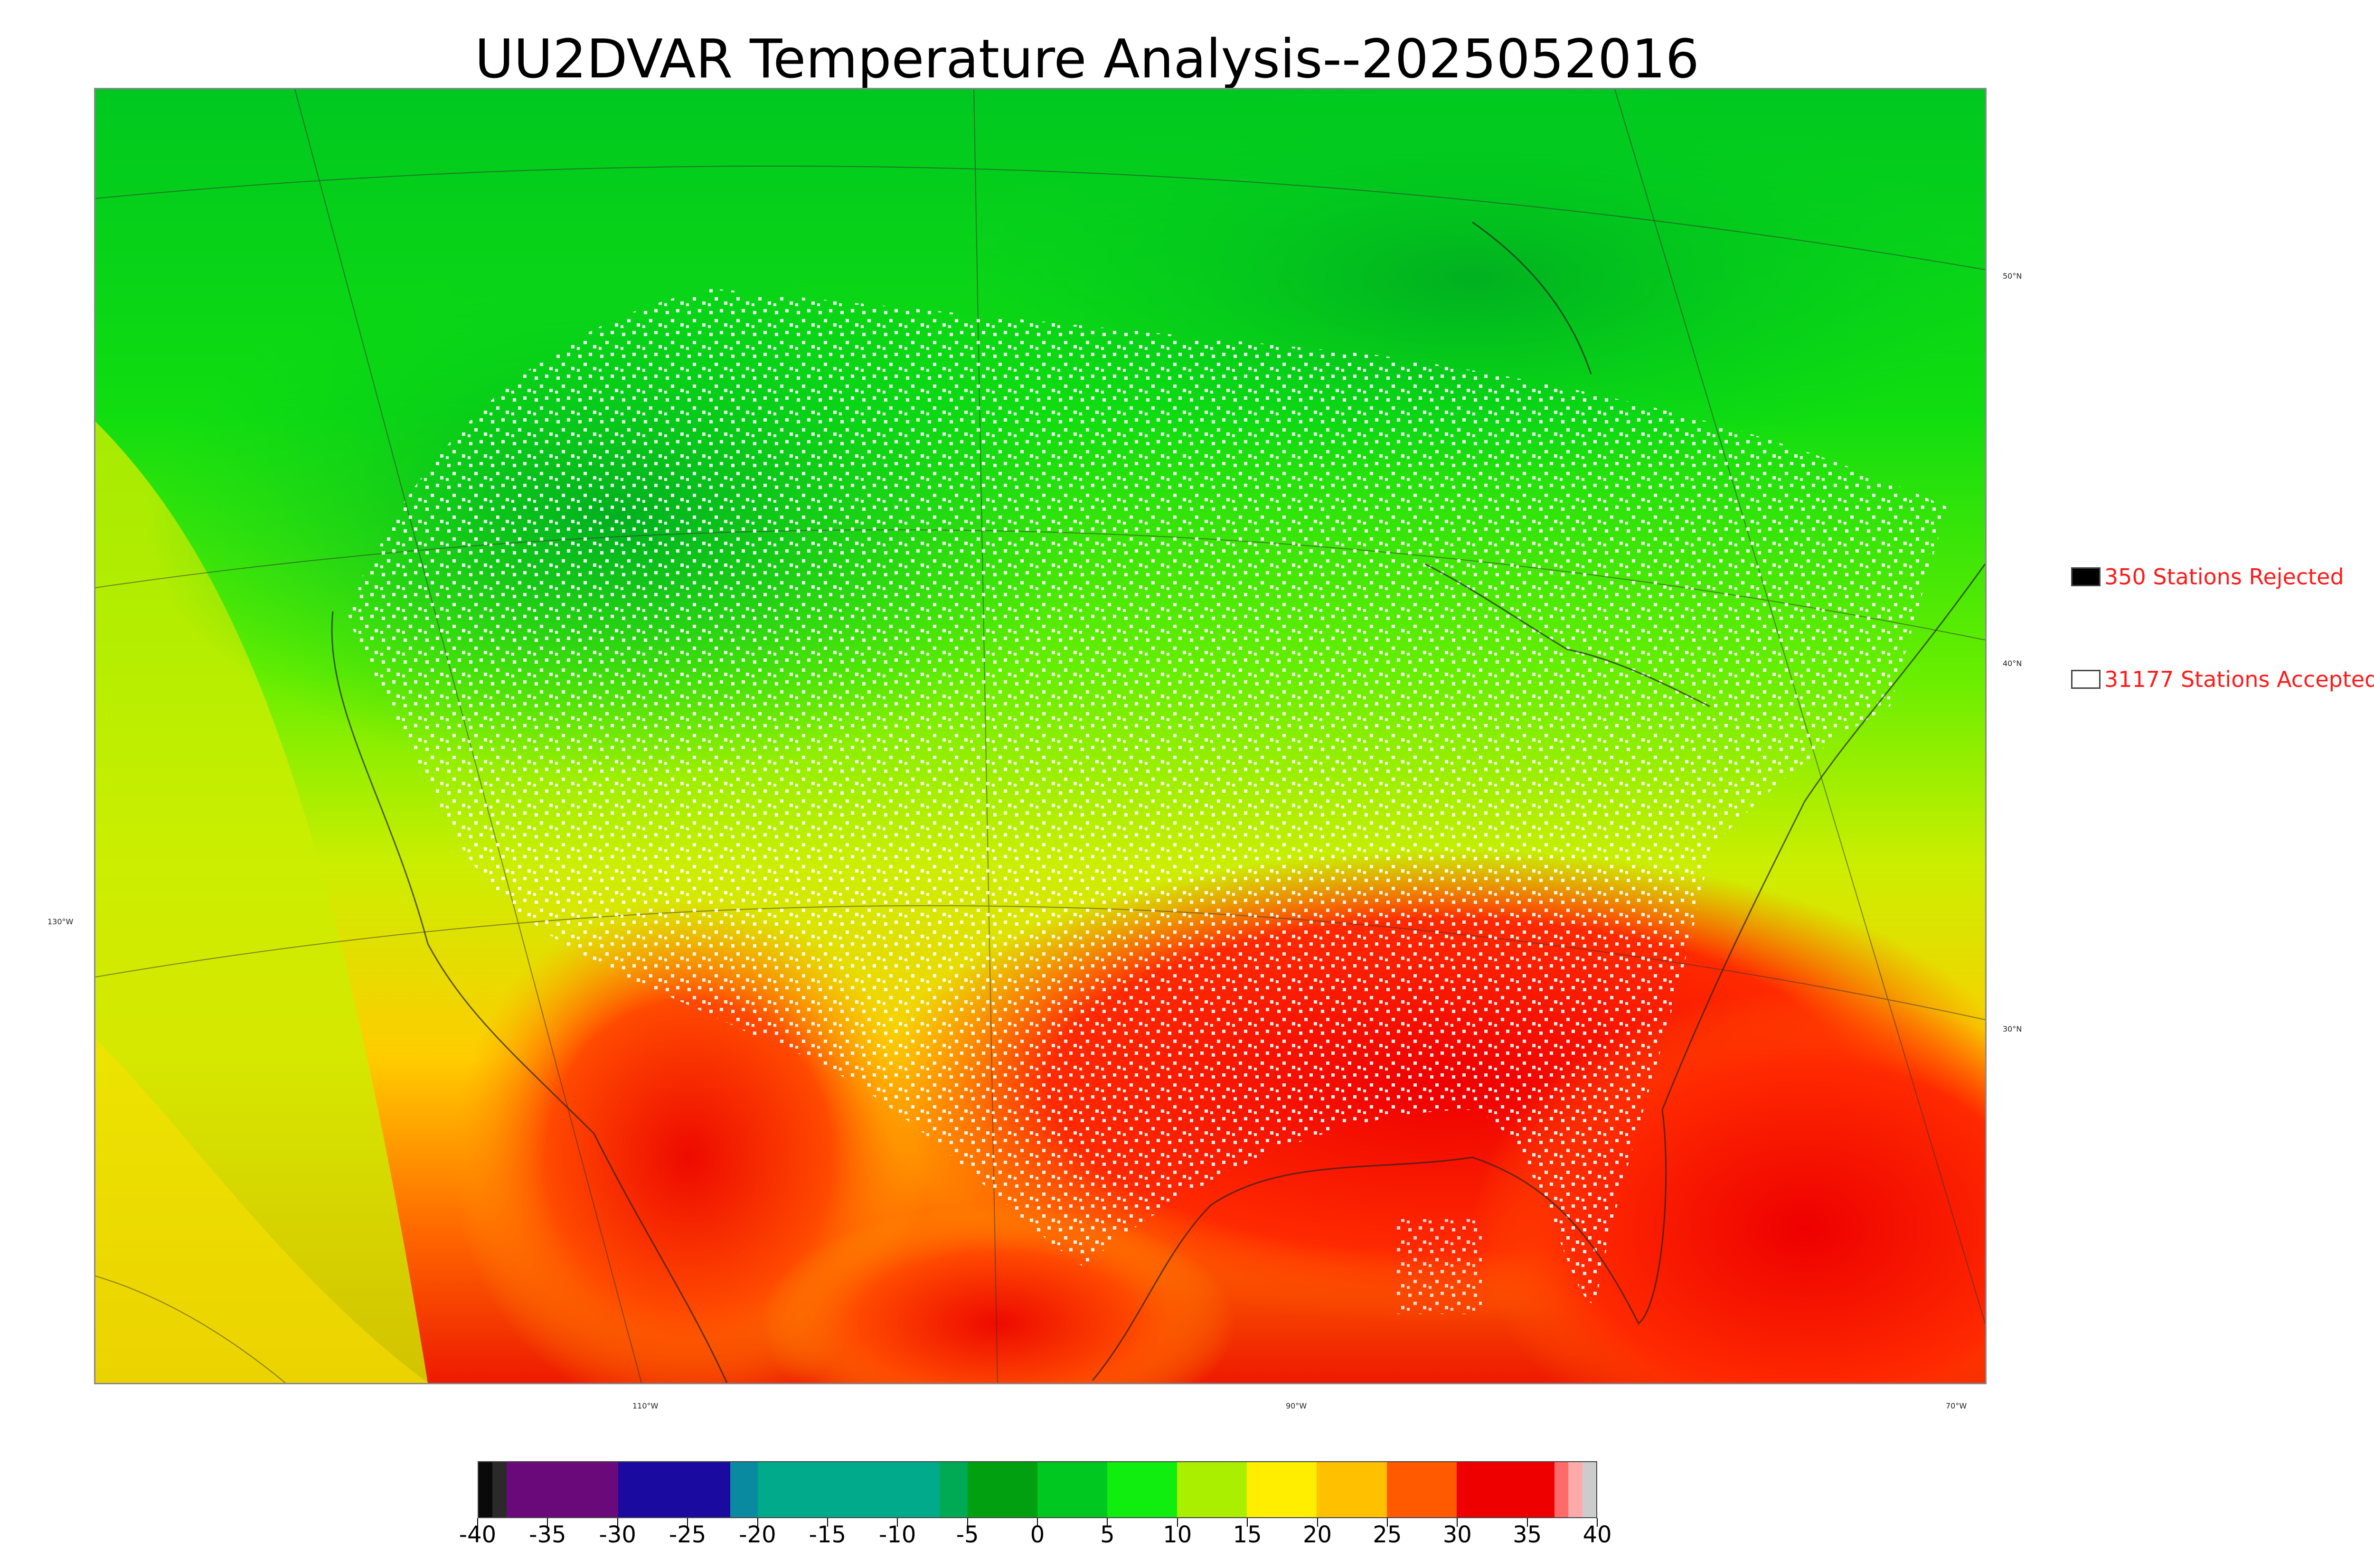 The image size is (2374, 1568). What do you see at coordinates (828, 1534) in the screenshot?
I see `colorbar-tick-label: -15` at bounding box center [828, 1534].